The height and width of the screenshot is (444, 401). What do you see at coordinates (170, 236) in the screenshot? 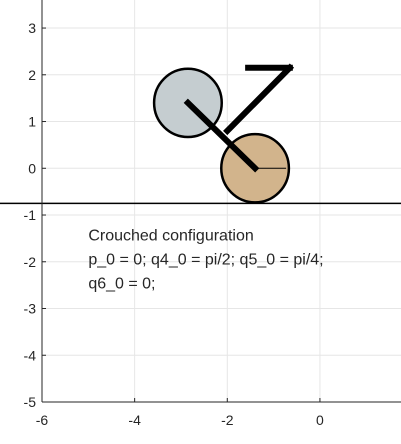
I see `annotation-line: Crouched configuration` at bounding box center [170, 236].